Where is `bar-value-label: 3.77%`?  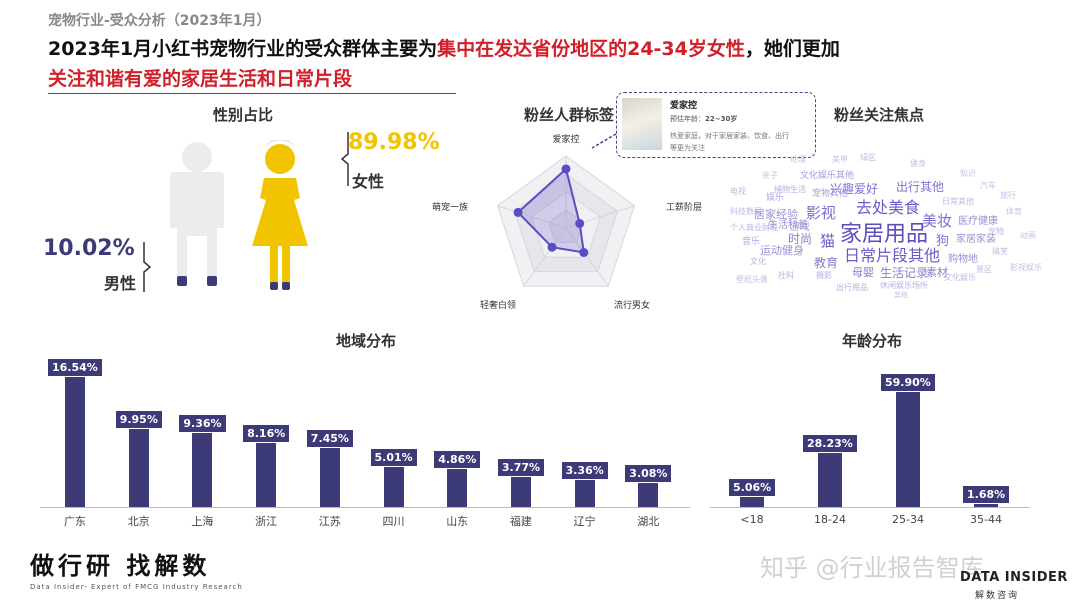
bar-value-label: 3.77% is located at coordinates (521, 468).